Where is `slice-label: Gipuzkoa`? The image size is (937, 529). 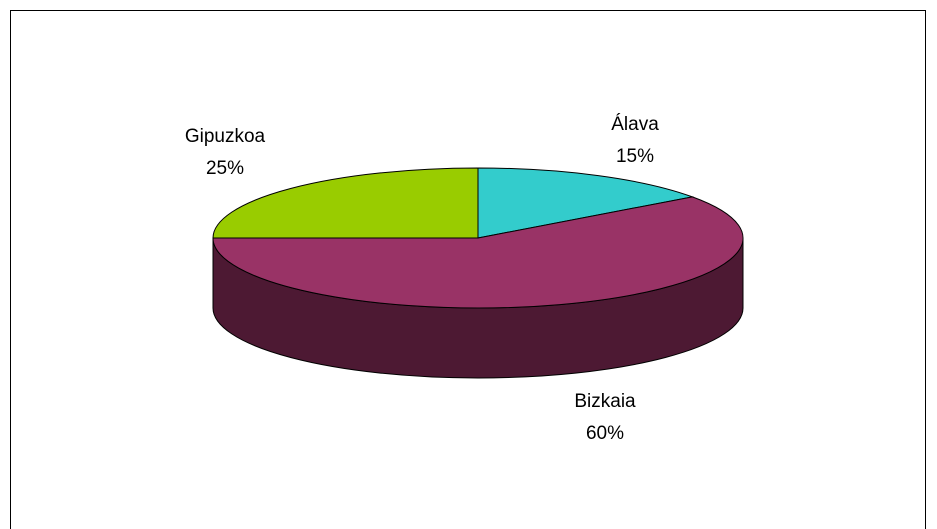
slice-label: Gipuzkoa is located at coordinates (225, 136).